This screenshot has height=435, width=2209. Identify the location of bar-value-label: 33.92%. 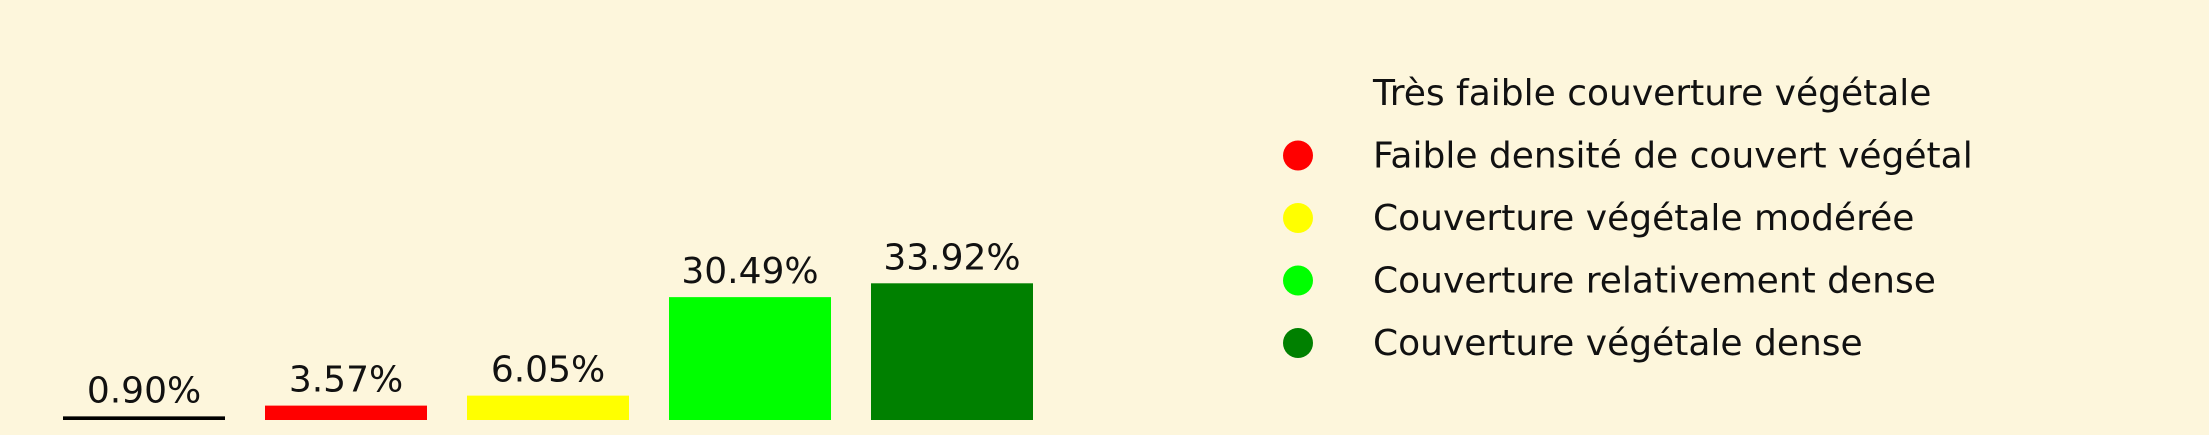
(951, 257).